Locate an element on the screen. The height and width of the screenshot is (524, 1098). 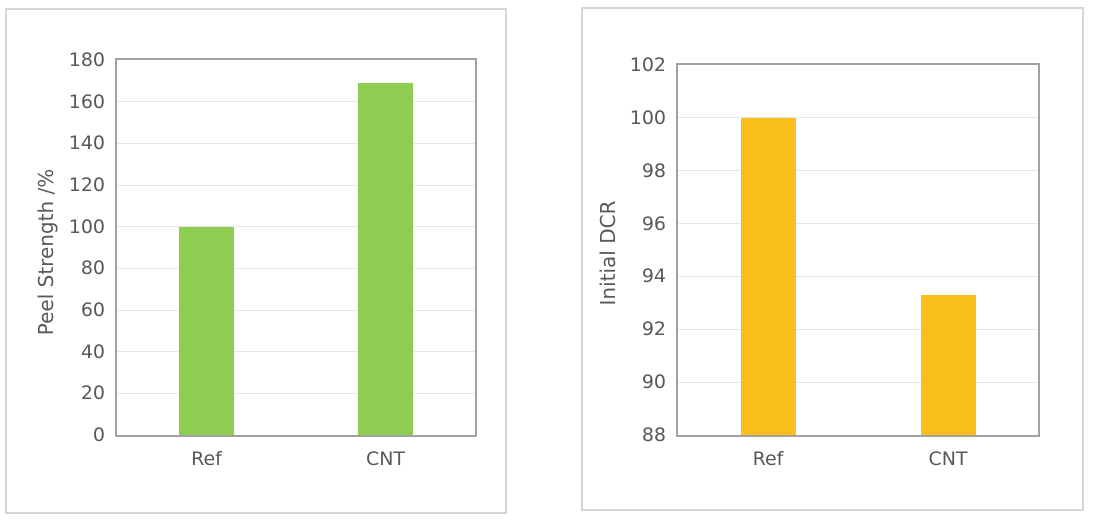
y-tick-label: 140 is located at coordinates (86, 143).